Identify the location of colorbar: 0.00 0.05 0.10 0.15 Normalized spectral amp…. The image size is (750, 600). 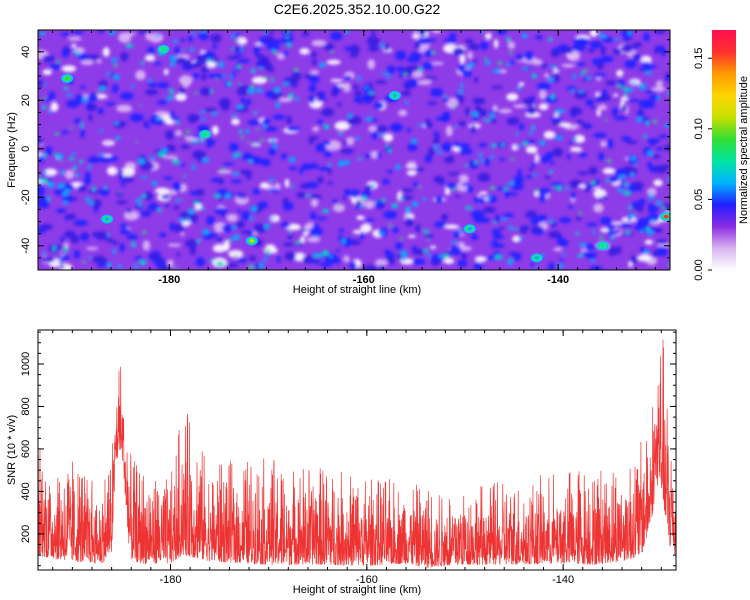
(721, 155).